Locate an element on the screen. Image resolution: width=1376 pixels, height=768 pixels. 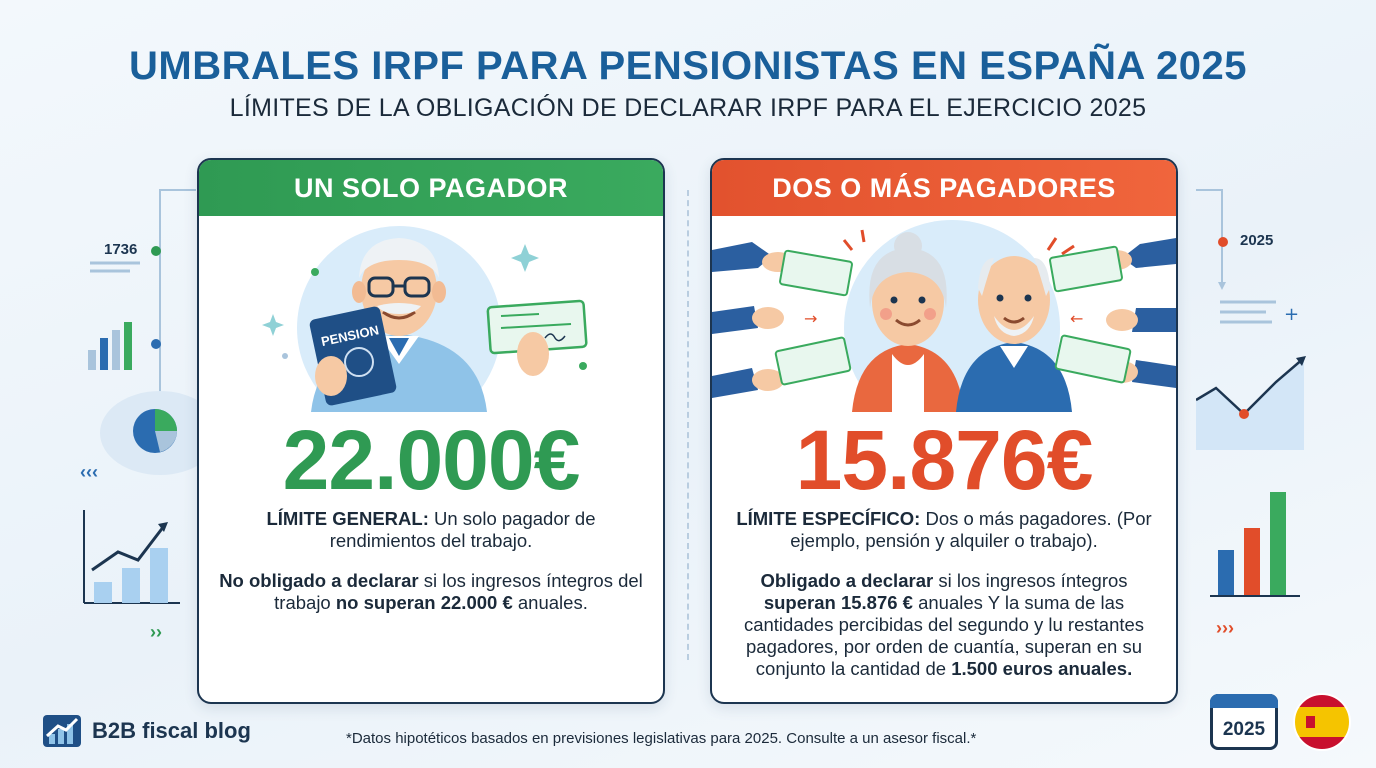
spain-flag-icon is located at coordinates (1322, 722).